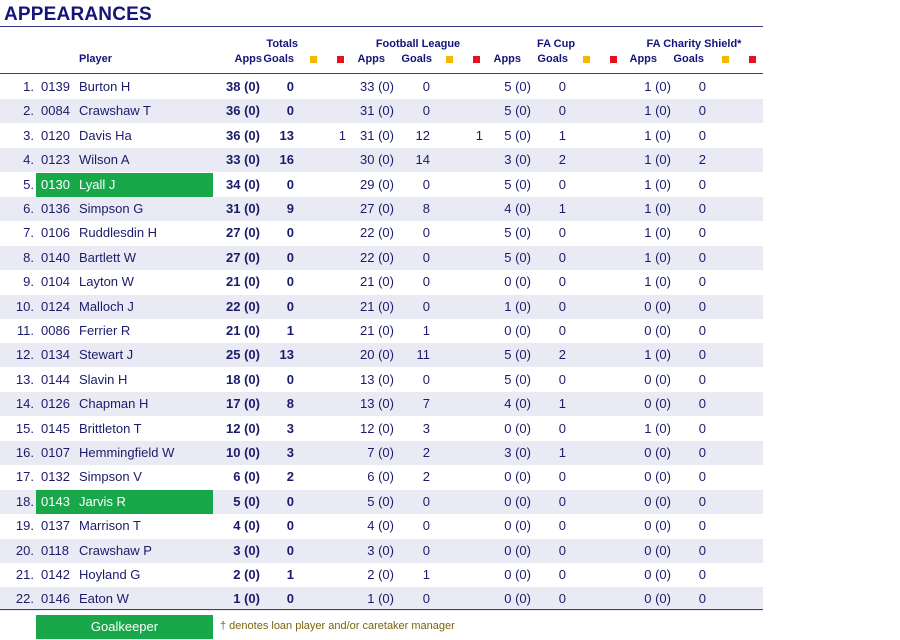  I want to click on player-name: Burton H, so click(105, 86).